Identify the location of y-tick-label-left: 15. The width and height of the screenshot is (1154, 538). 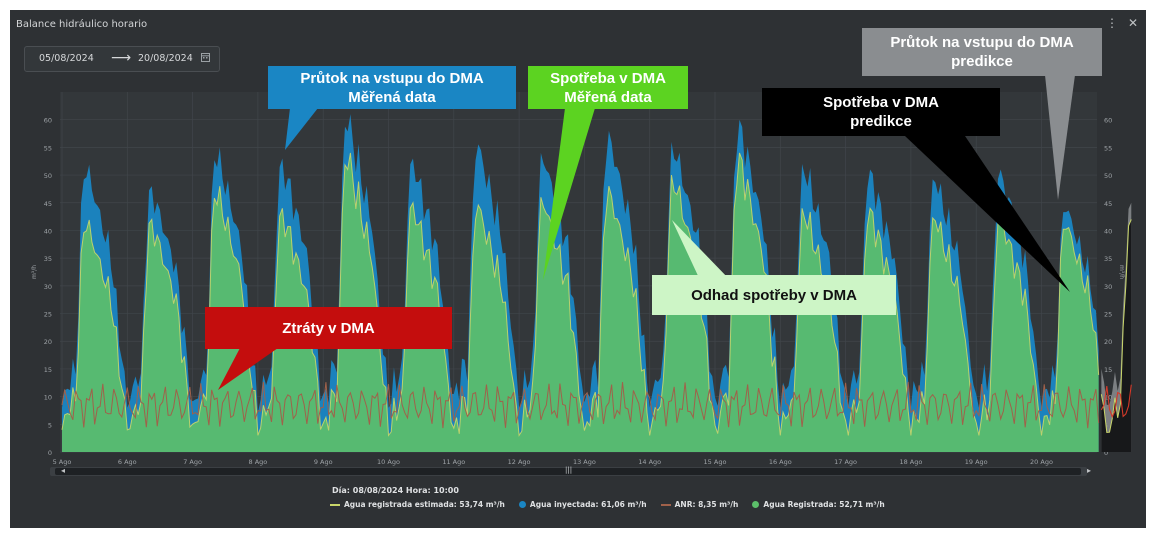
(48, 370).